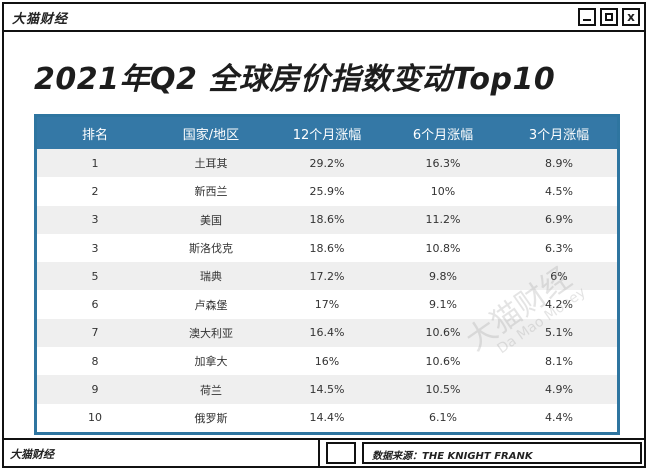 Image resolution: width=650 pixels, height=472 pixels. What do you see at coordinates (211, 333) in the screenshot?
I see `cell-country: 澳大利亚` at bounding box center [211, 333].